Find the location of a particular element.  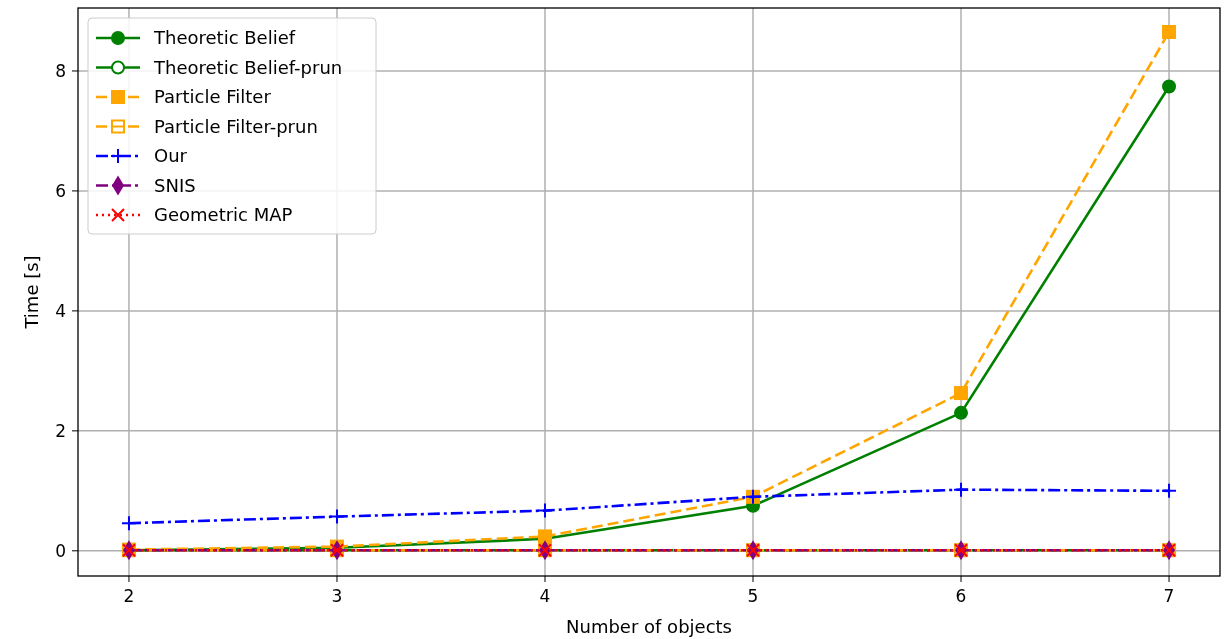

legend-label: Particle Filter is located at coordinates (213, 96).